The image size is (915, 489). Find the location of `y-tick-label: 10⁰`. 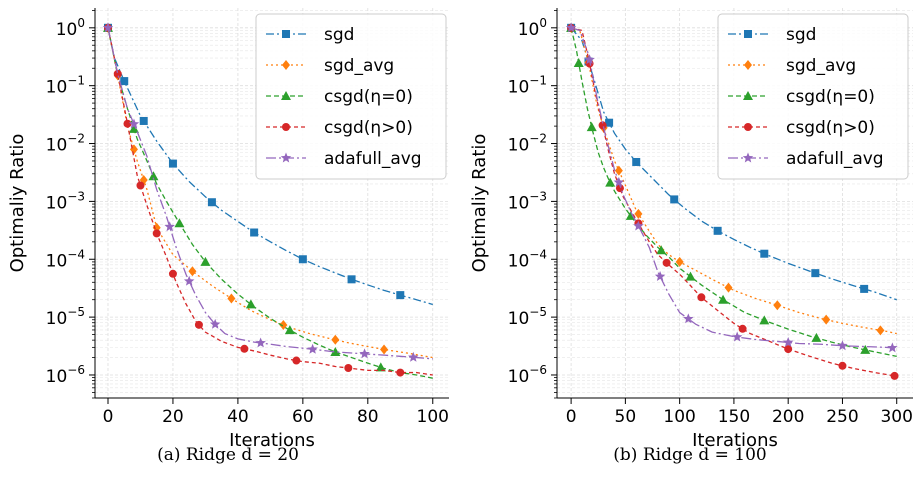

y-tick-label: 10⁰ is located at coordinates (532, 28).